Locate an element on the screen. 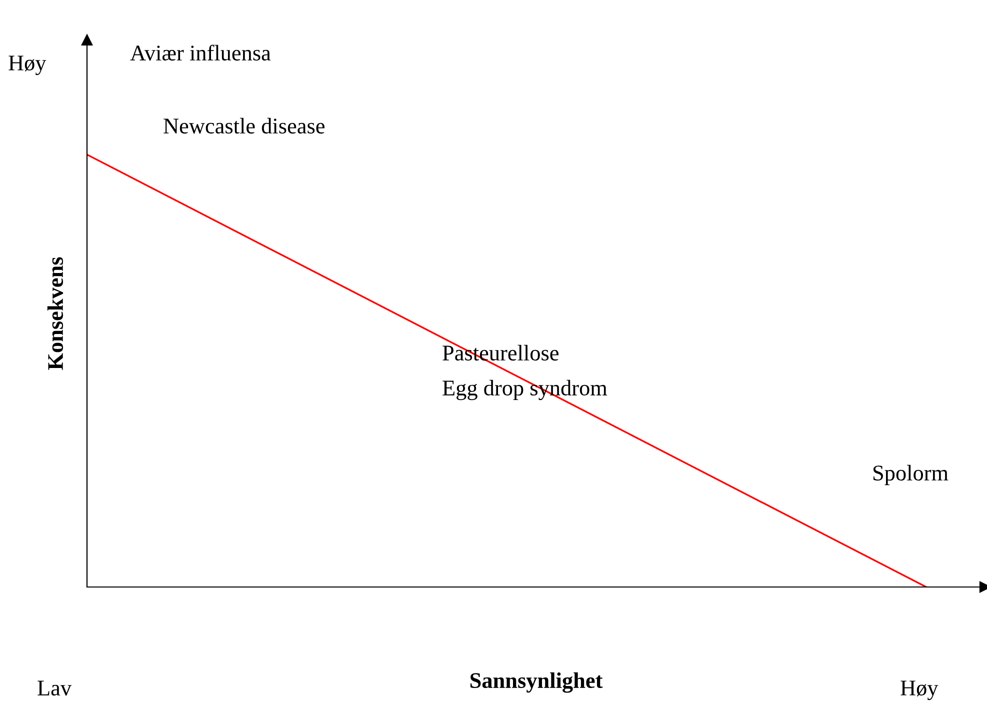 The width and height of the screenshot is (987, 705). text: Aviær influensa is located at coordinates (200, 52).